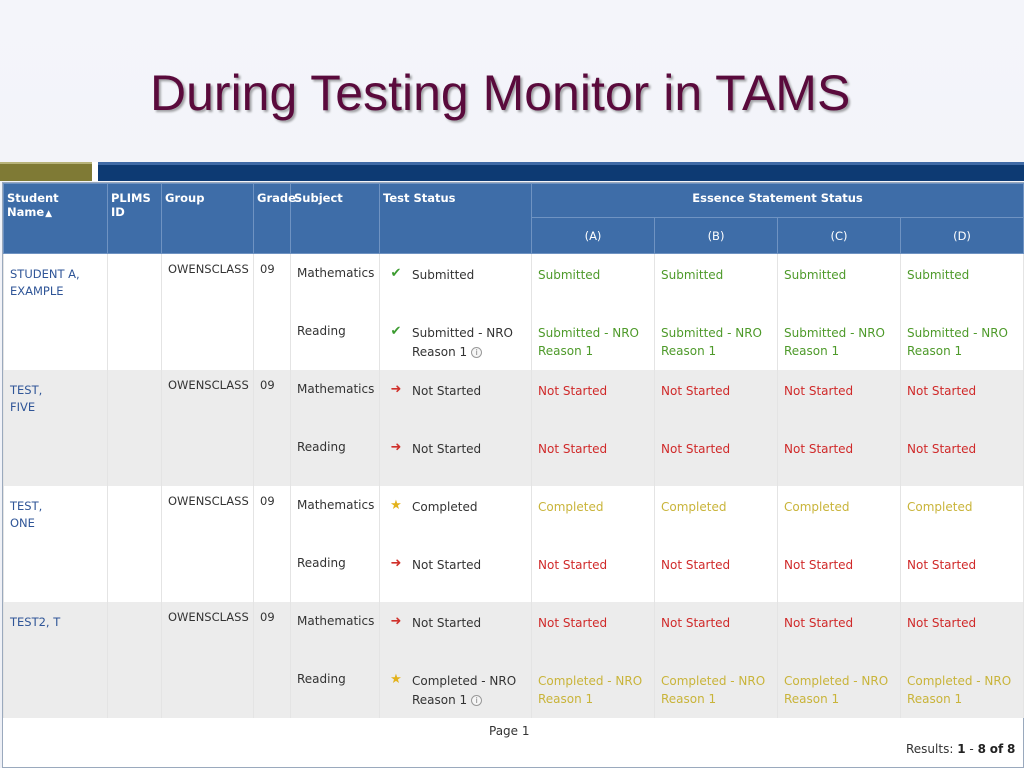 The height and width of the screenshot is (768, 1024). Describe the element at coordinates (22, 522) in the screenshot. I see `student-name-line2: ONE` at that location.